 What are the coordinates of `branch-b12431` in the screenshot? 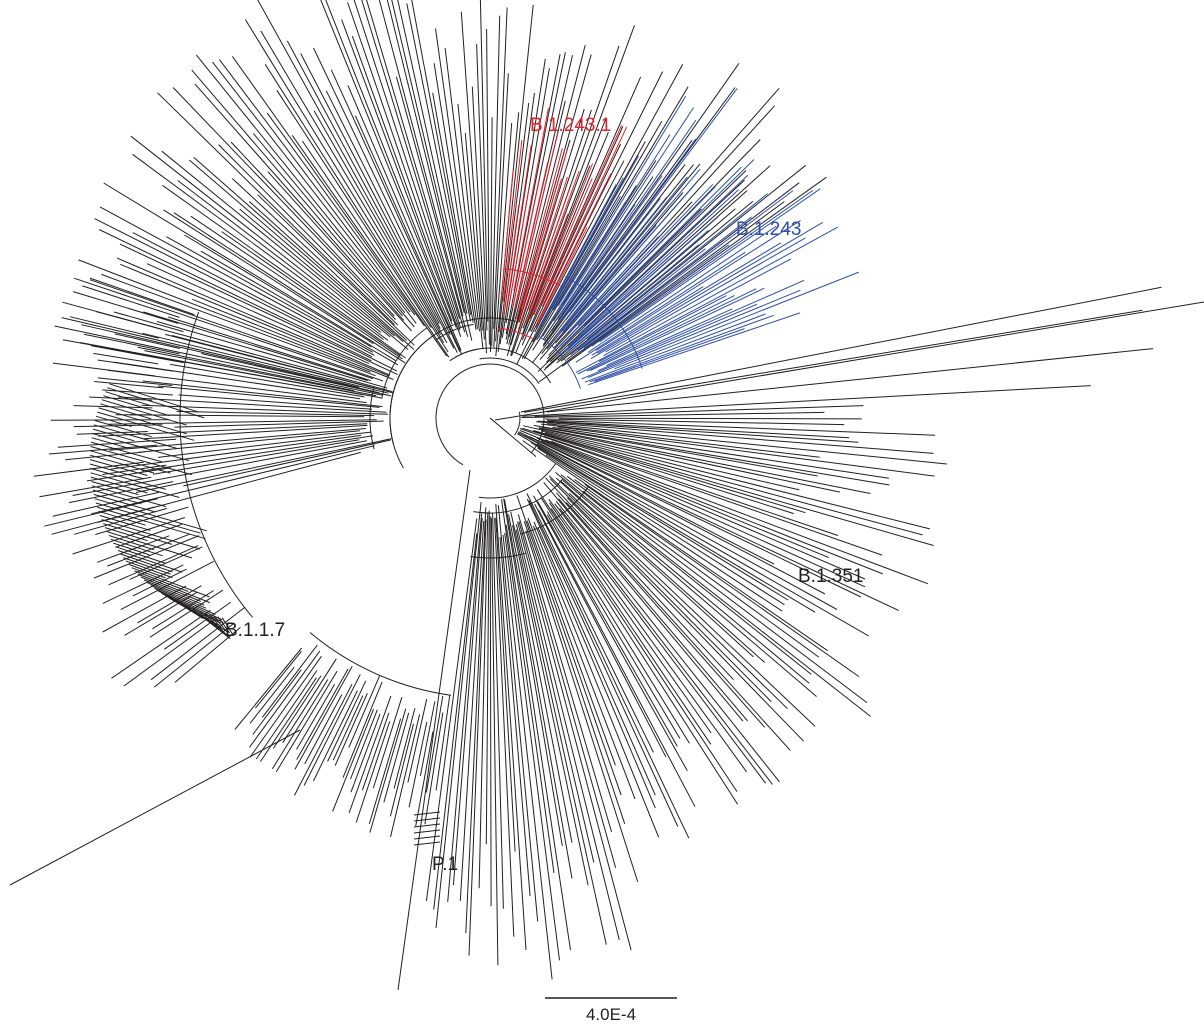 It's located at (584, 216).